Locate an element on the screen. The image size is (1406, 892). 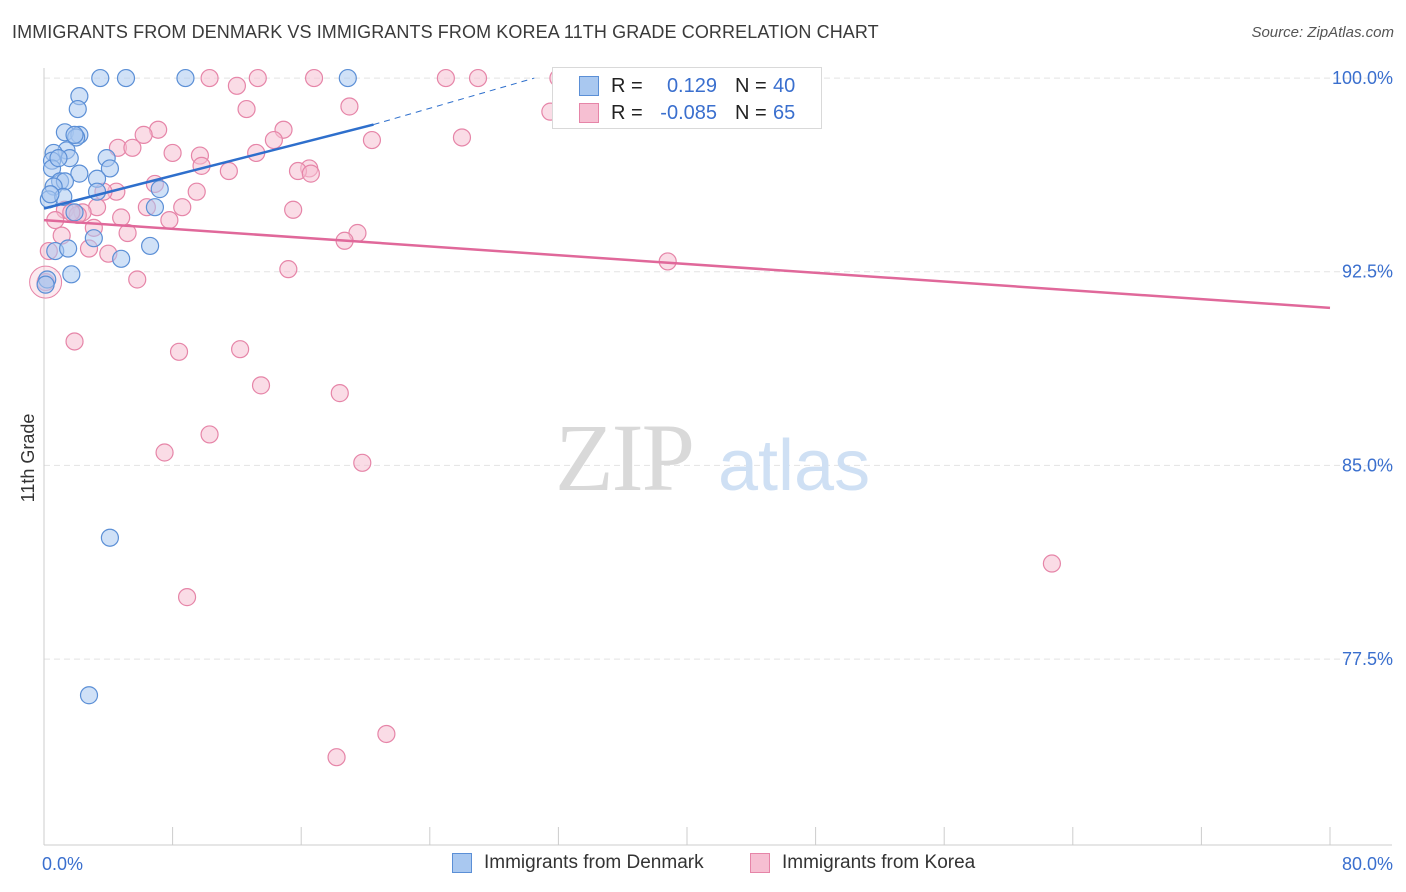
denmark-legend-swatch-icon is located at coordinates (462, 863).